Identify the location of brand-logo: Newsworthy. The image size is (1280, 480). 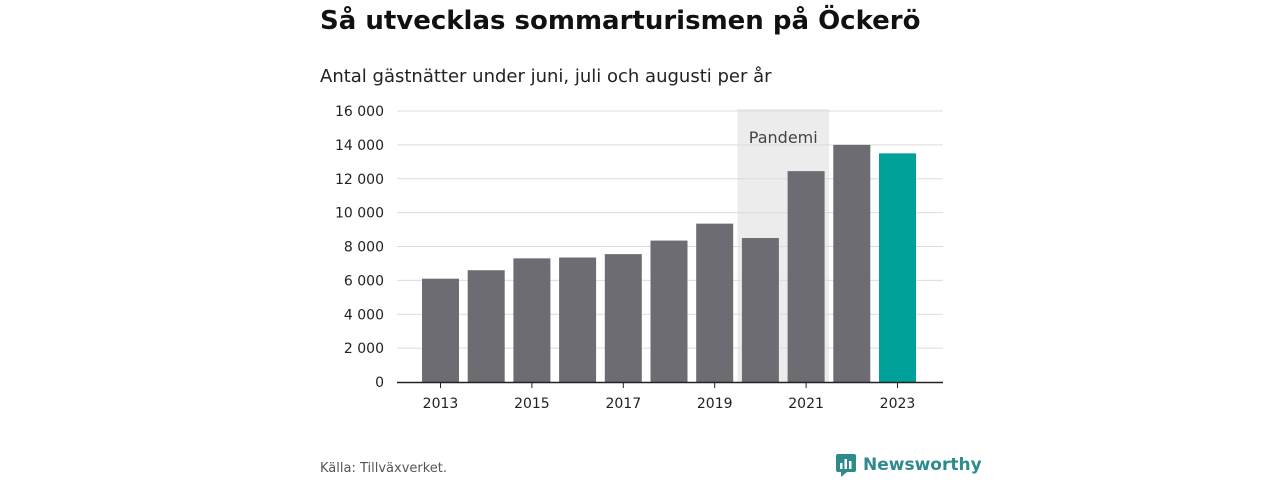
(908, 465).